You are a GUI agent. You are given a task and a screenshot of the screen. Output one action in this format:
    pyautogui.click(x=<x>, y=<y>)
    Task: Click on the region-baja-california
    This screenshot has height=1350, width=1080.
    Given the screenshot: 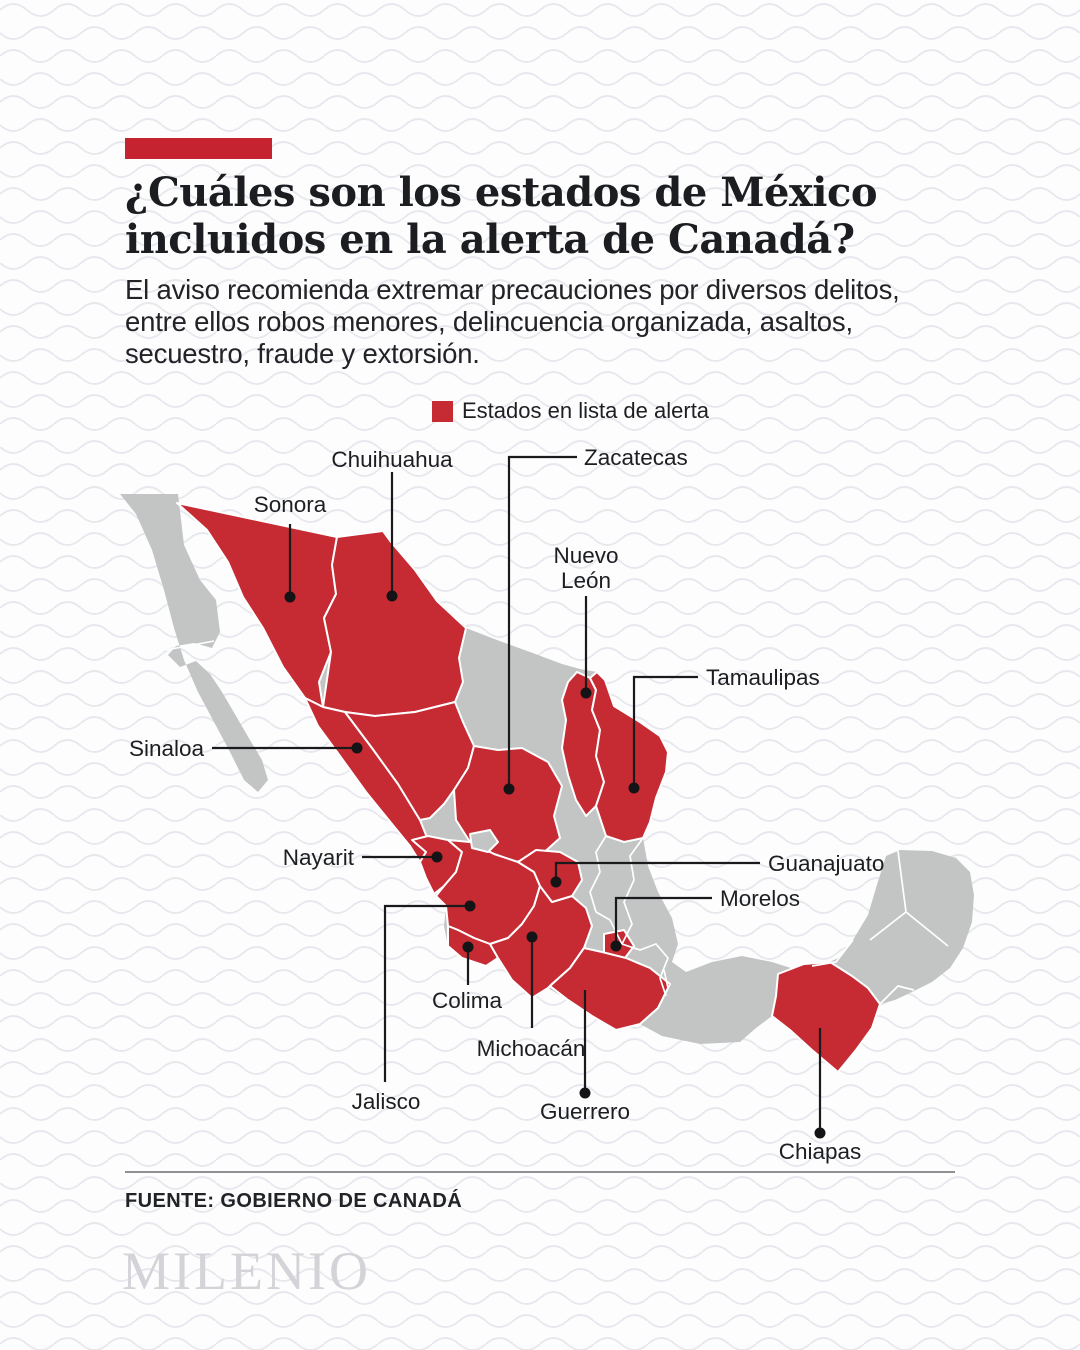 What is the action you would take?
    pyautogui.click(x=194, y=643)
    